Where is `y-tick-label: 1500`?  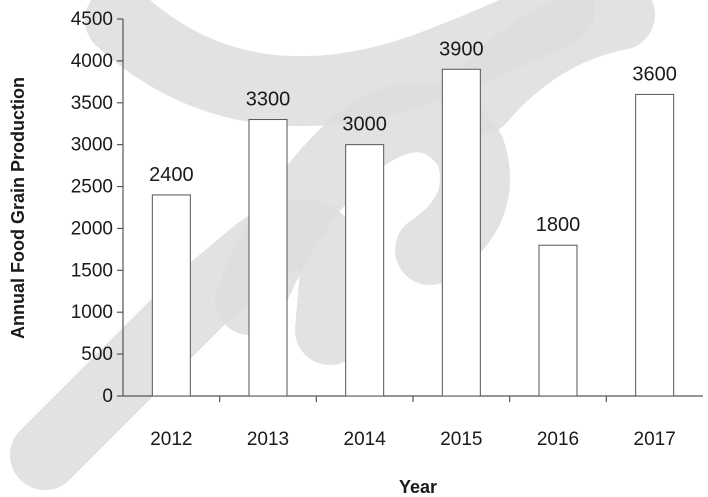
y-tick-label: 1500 is located at coordinates (92, 270).